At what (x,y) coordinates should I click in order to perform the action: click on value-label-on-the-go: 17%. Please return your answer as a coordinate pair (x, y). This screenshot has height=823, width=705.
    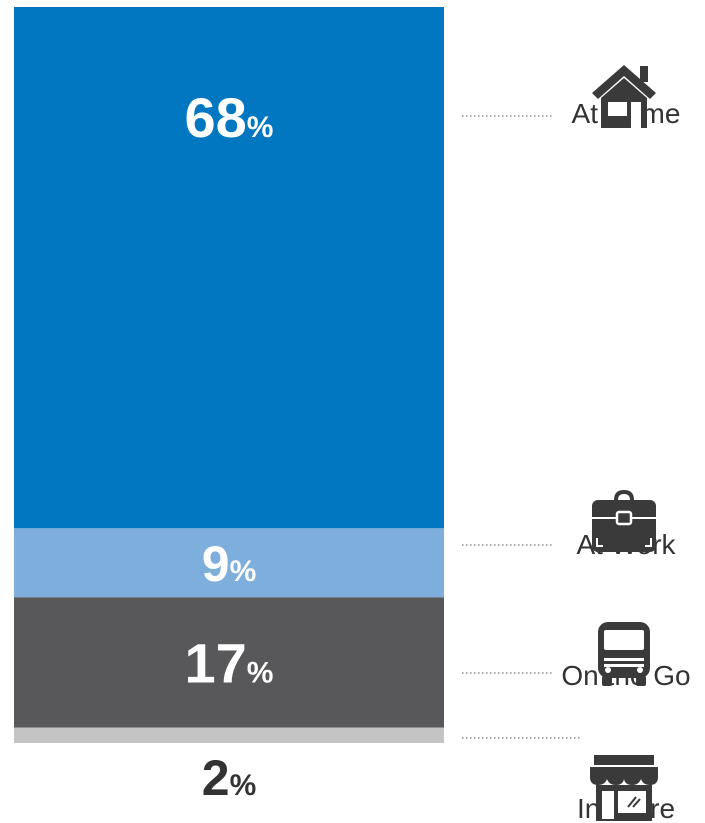
    Looking at the image, I should click on (229, 663).